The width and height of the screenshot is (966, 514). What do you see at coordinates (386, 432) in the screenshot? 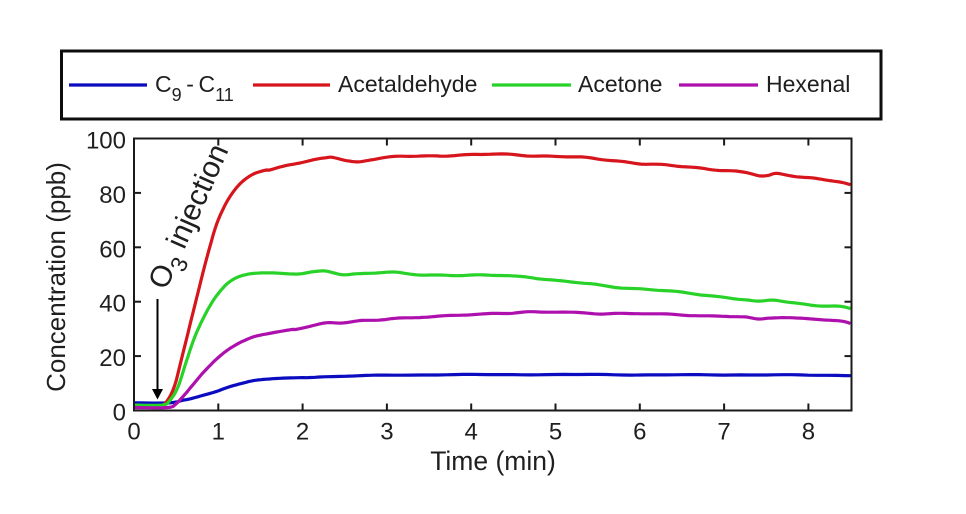
I see `svg-text: 3` at bounding box center [386, 432].